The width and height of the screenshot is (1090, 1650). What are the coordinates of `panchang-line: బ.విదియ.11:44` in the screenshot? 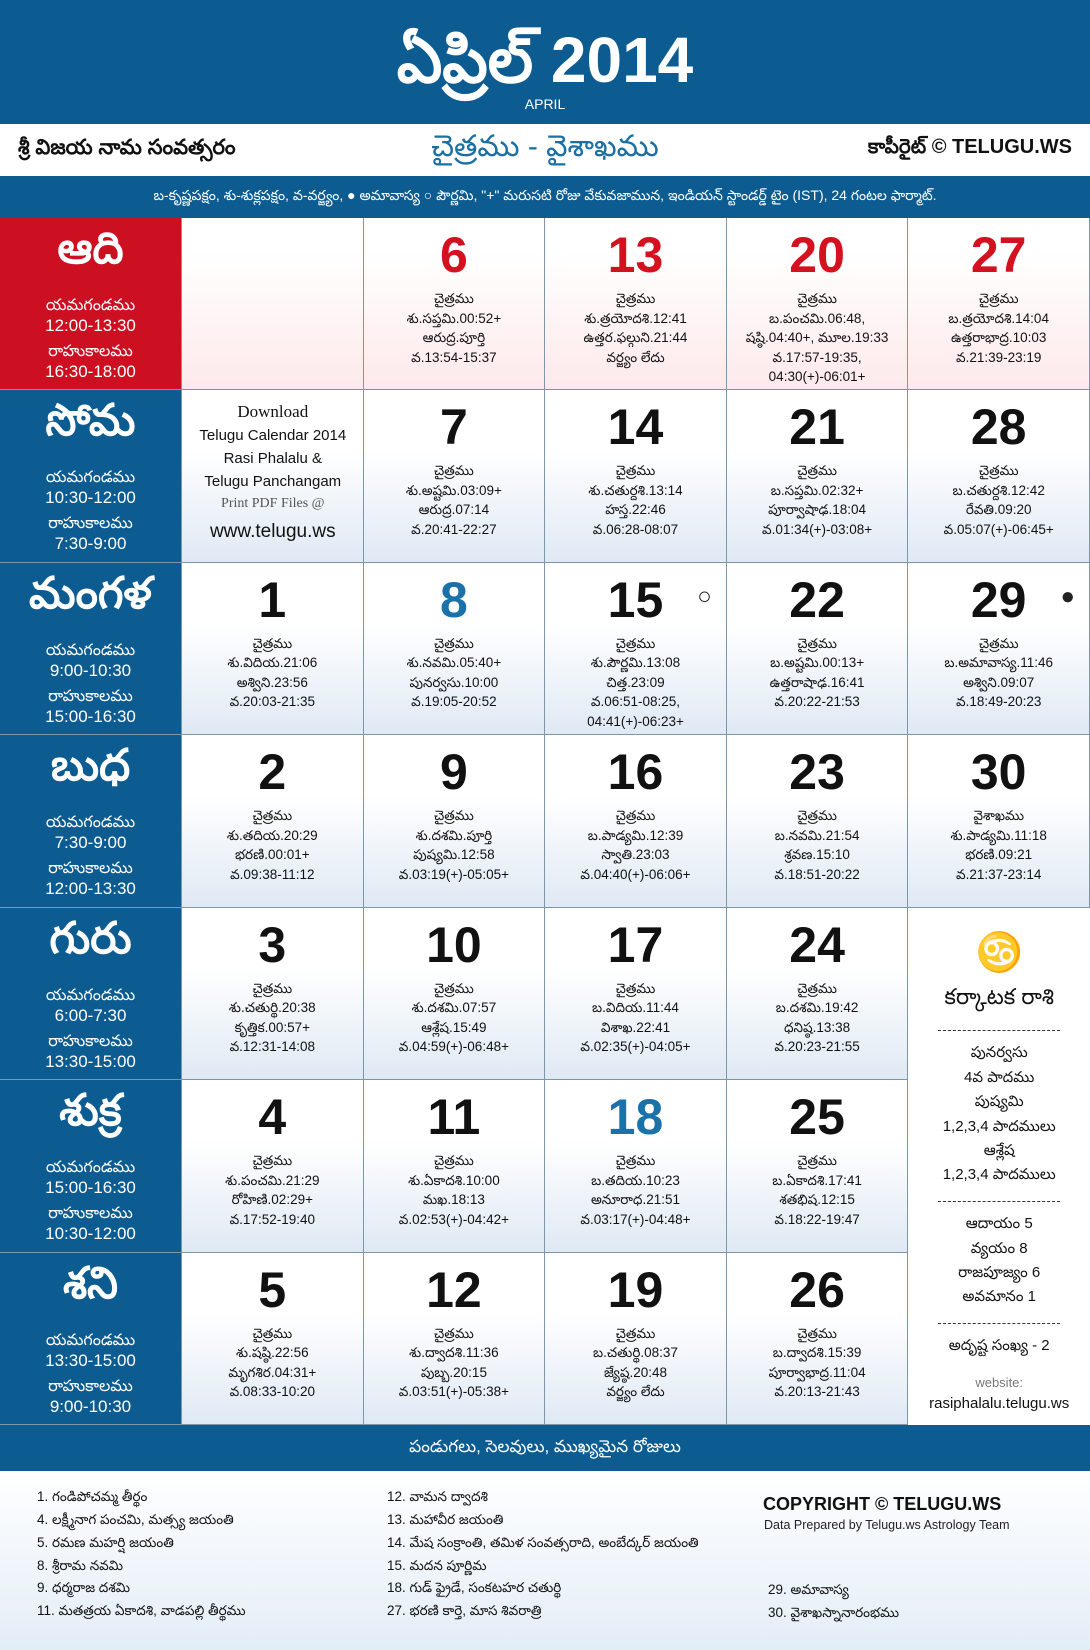 It's located at (635, 1008).